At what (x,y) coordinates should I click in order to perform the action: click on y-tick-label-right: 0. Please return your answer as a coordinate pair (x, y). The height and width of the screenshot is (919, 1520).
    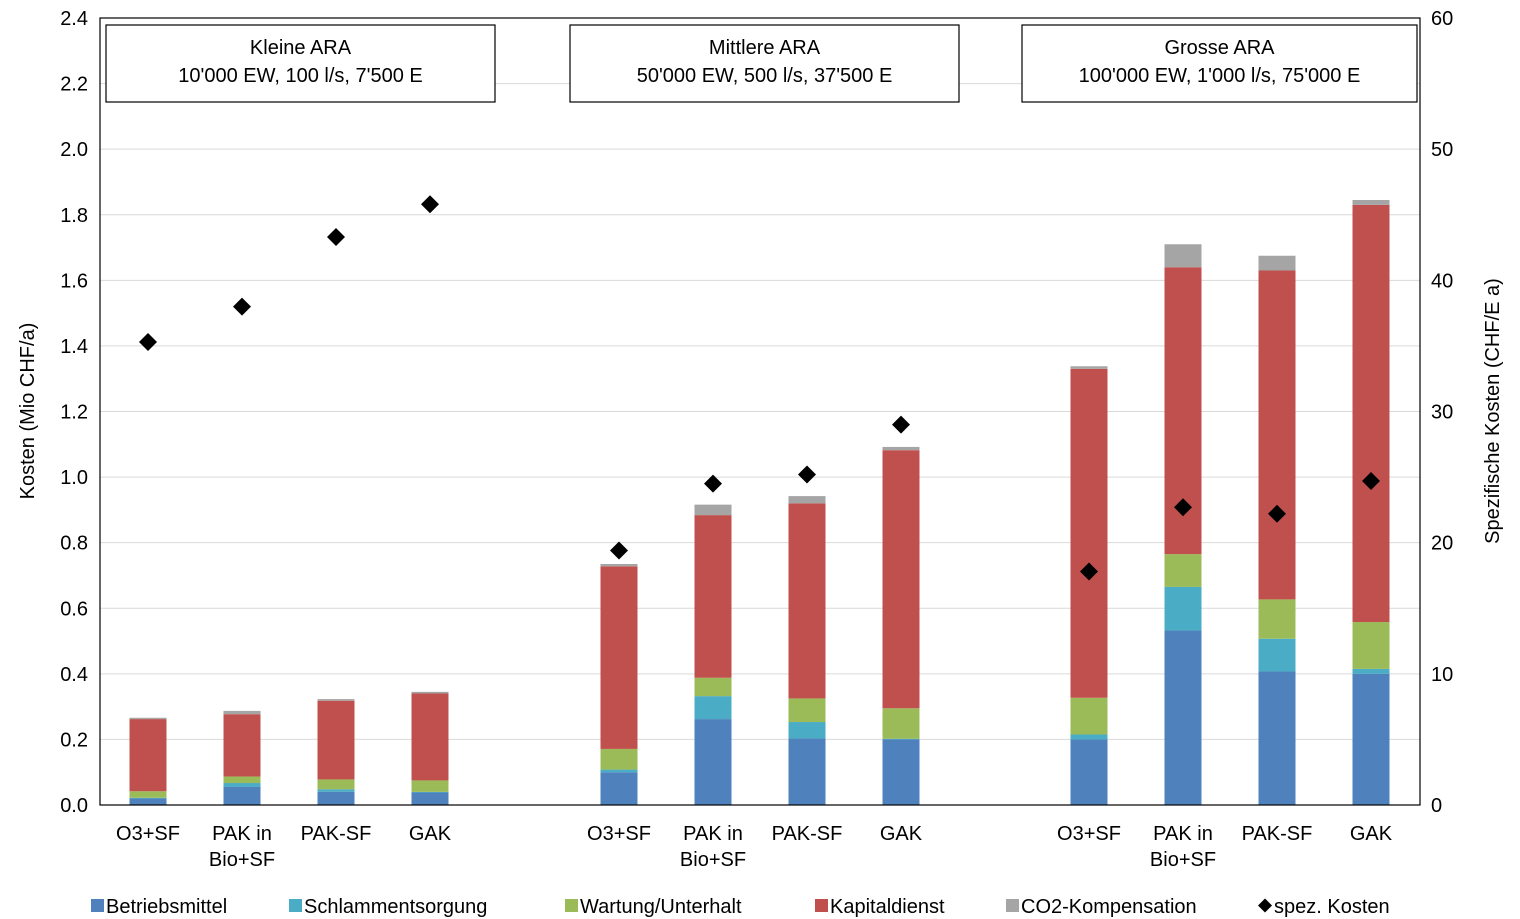
    Looking at the image, I should click on (1436, 806).